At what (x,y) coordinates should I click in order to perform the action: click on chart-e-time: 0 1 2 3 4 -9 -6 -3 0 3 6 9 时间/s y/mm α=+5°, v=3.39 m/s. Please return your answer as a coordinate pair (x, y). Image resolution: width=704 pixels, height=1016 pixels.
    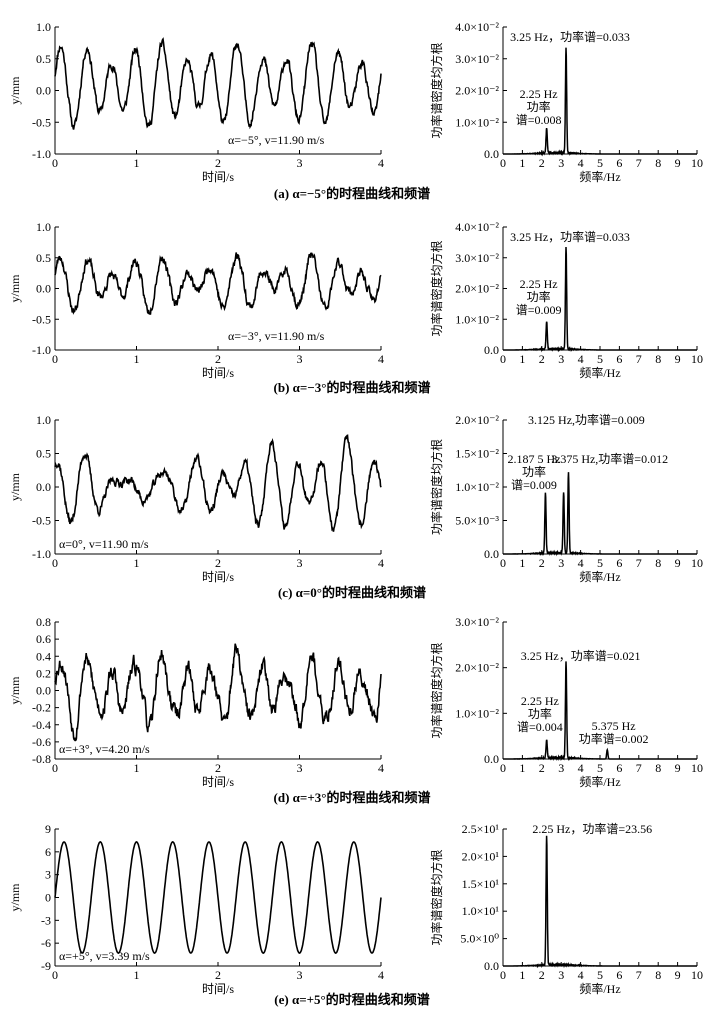
    Looking at the image, I should click on (196, 909).